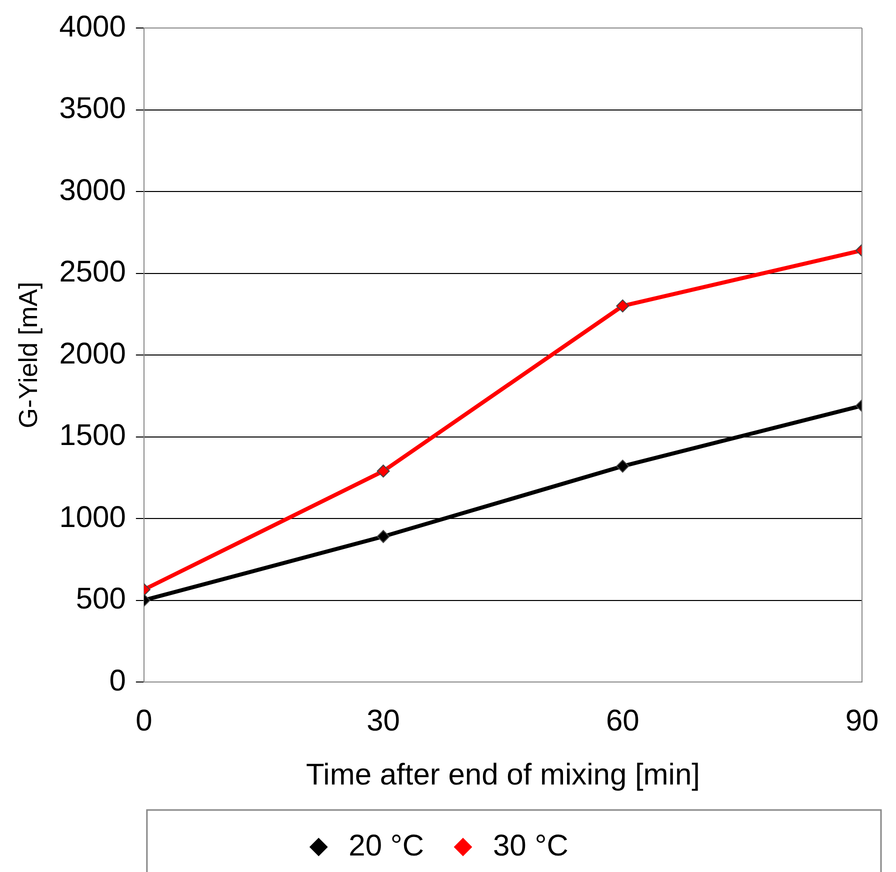  What do you see at coordinates (862, 721) in the screenshot?
I see `x-tick-label: 90` at bounding box center [862, 721].